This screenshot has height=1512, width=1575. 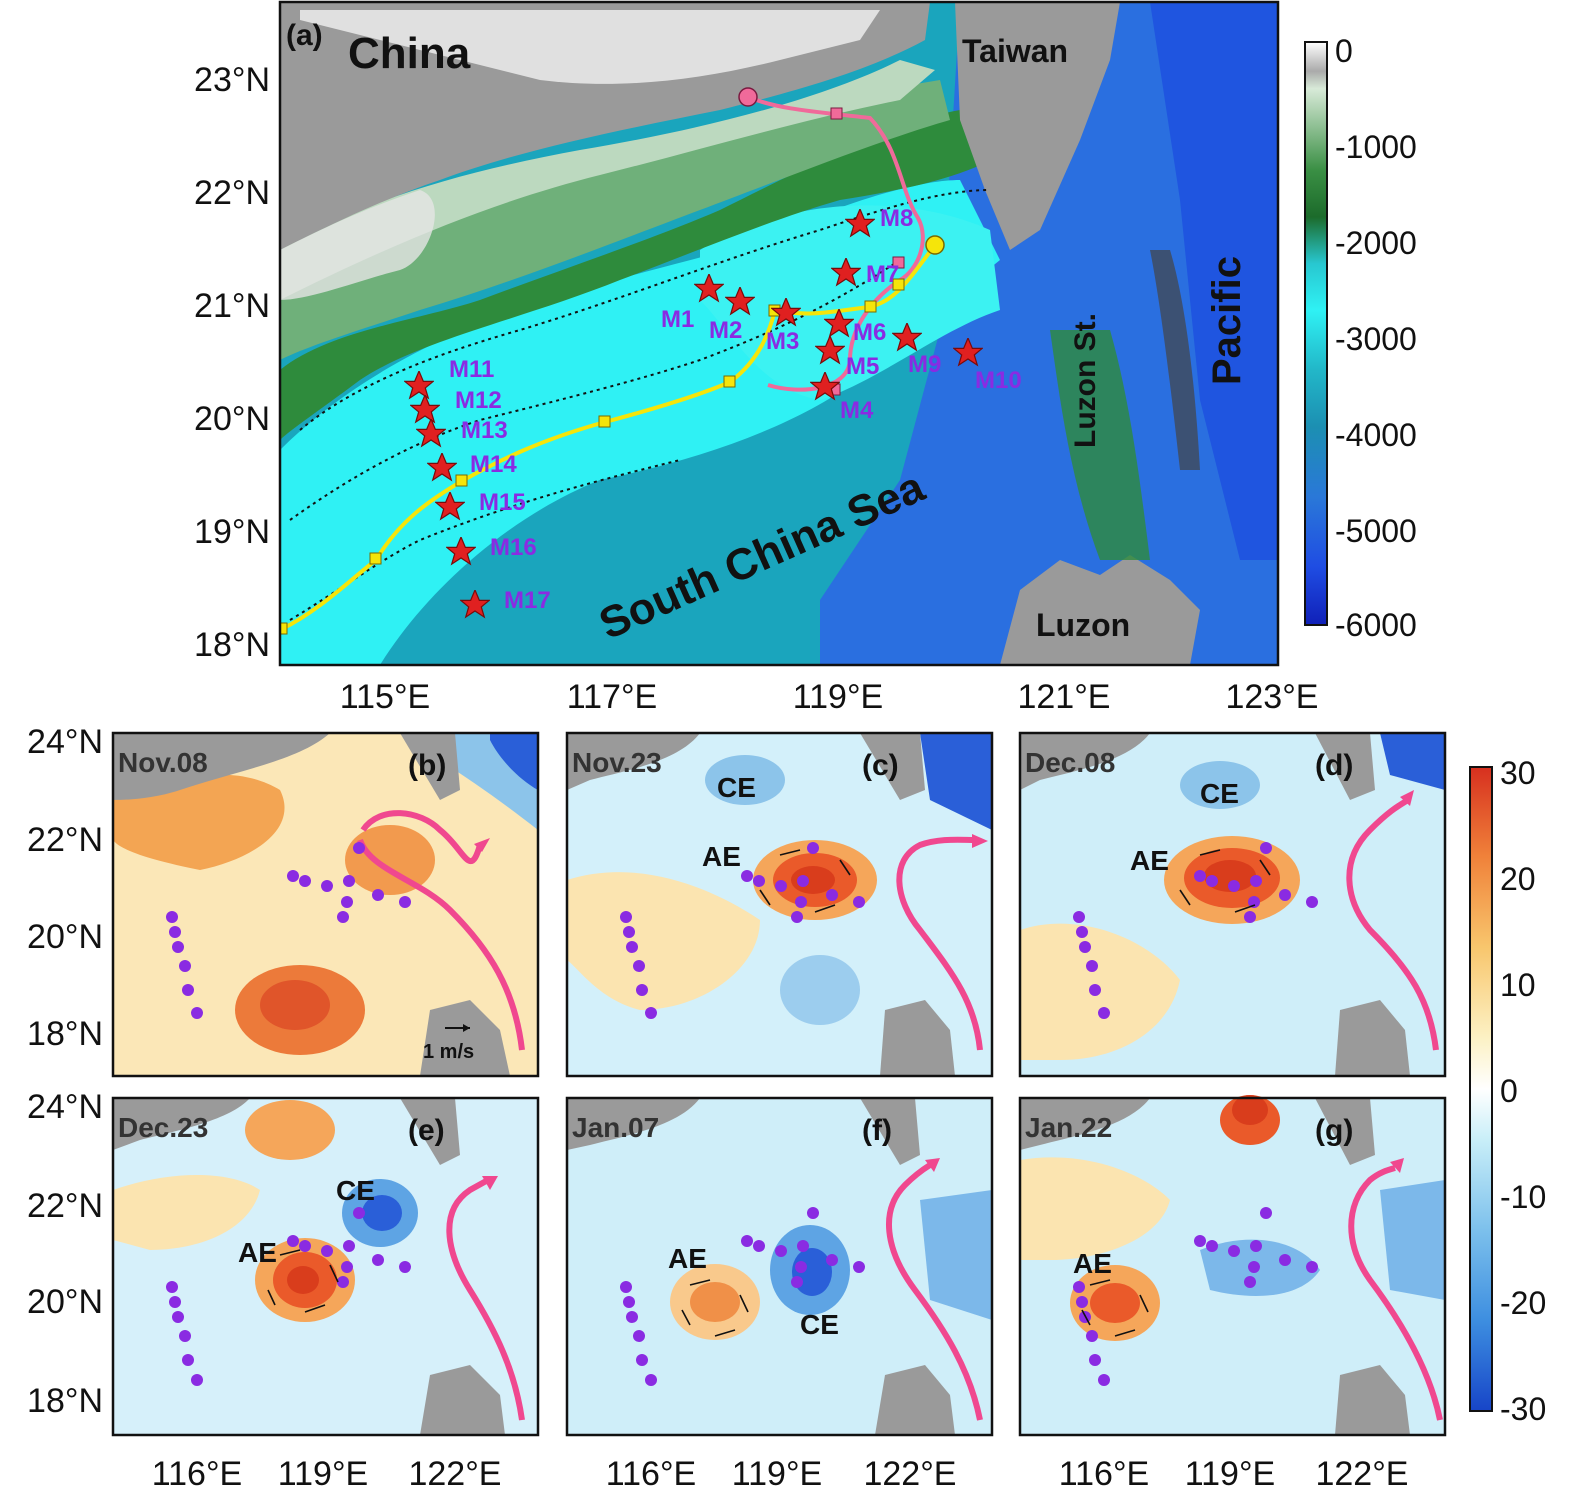 What do you see at coordinates (65, 1071) in the screenshot?
I see `lower-lat-ticks: 24°N 22°N 20°N 18°N 24°N 22°N 20°N 18°N` at bounding box center [65, 1071].